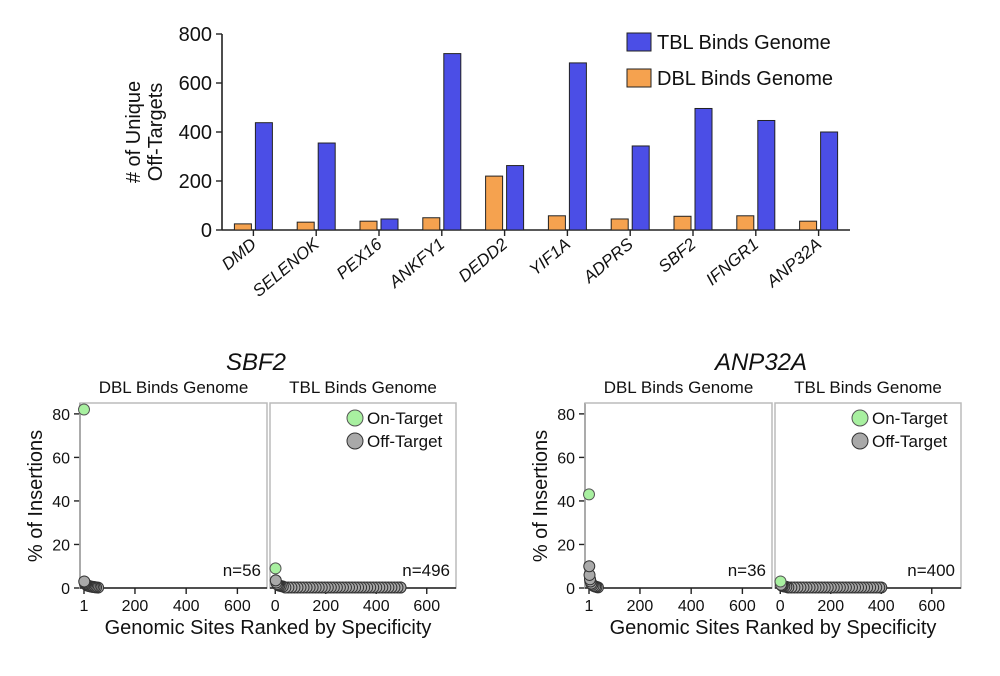 This screenshot has width=1000, height=676. What do you see at coordinates (452, 142) in the screenshot?
I see `bar-tbl-ankfy1` at bounding box center [452, 142].